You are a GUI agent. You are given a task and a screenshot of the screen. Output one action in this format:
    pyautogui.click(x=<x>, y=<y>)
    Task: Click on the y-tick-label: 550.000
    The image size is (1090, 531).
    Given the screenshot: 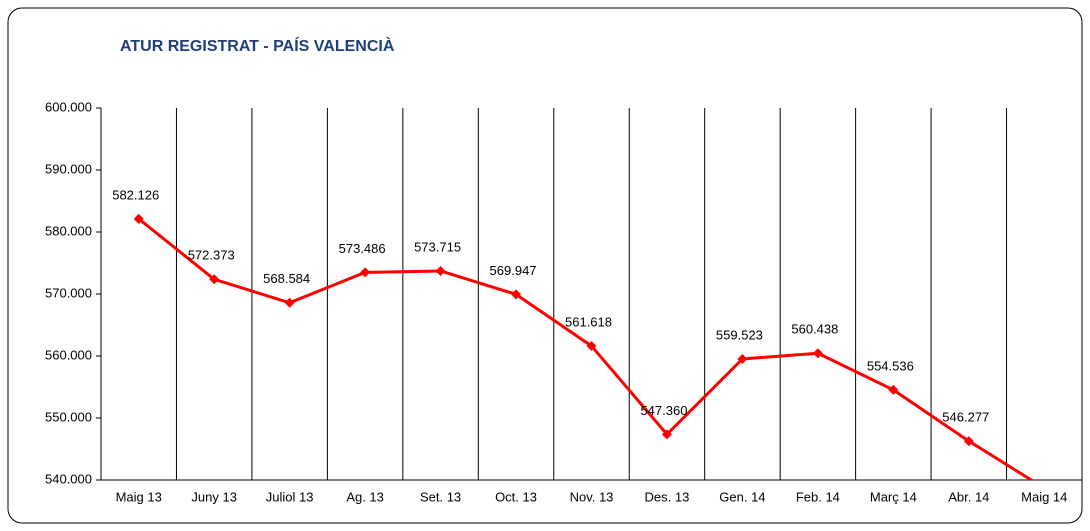 What is the action you would take?
    pyautogui.click(x=68, y=416)
    